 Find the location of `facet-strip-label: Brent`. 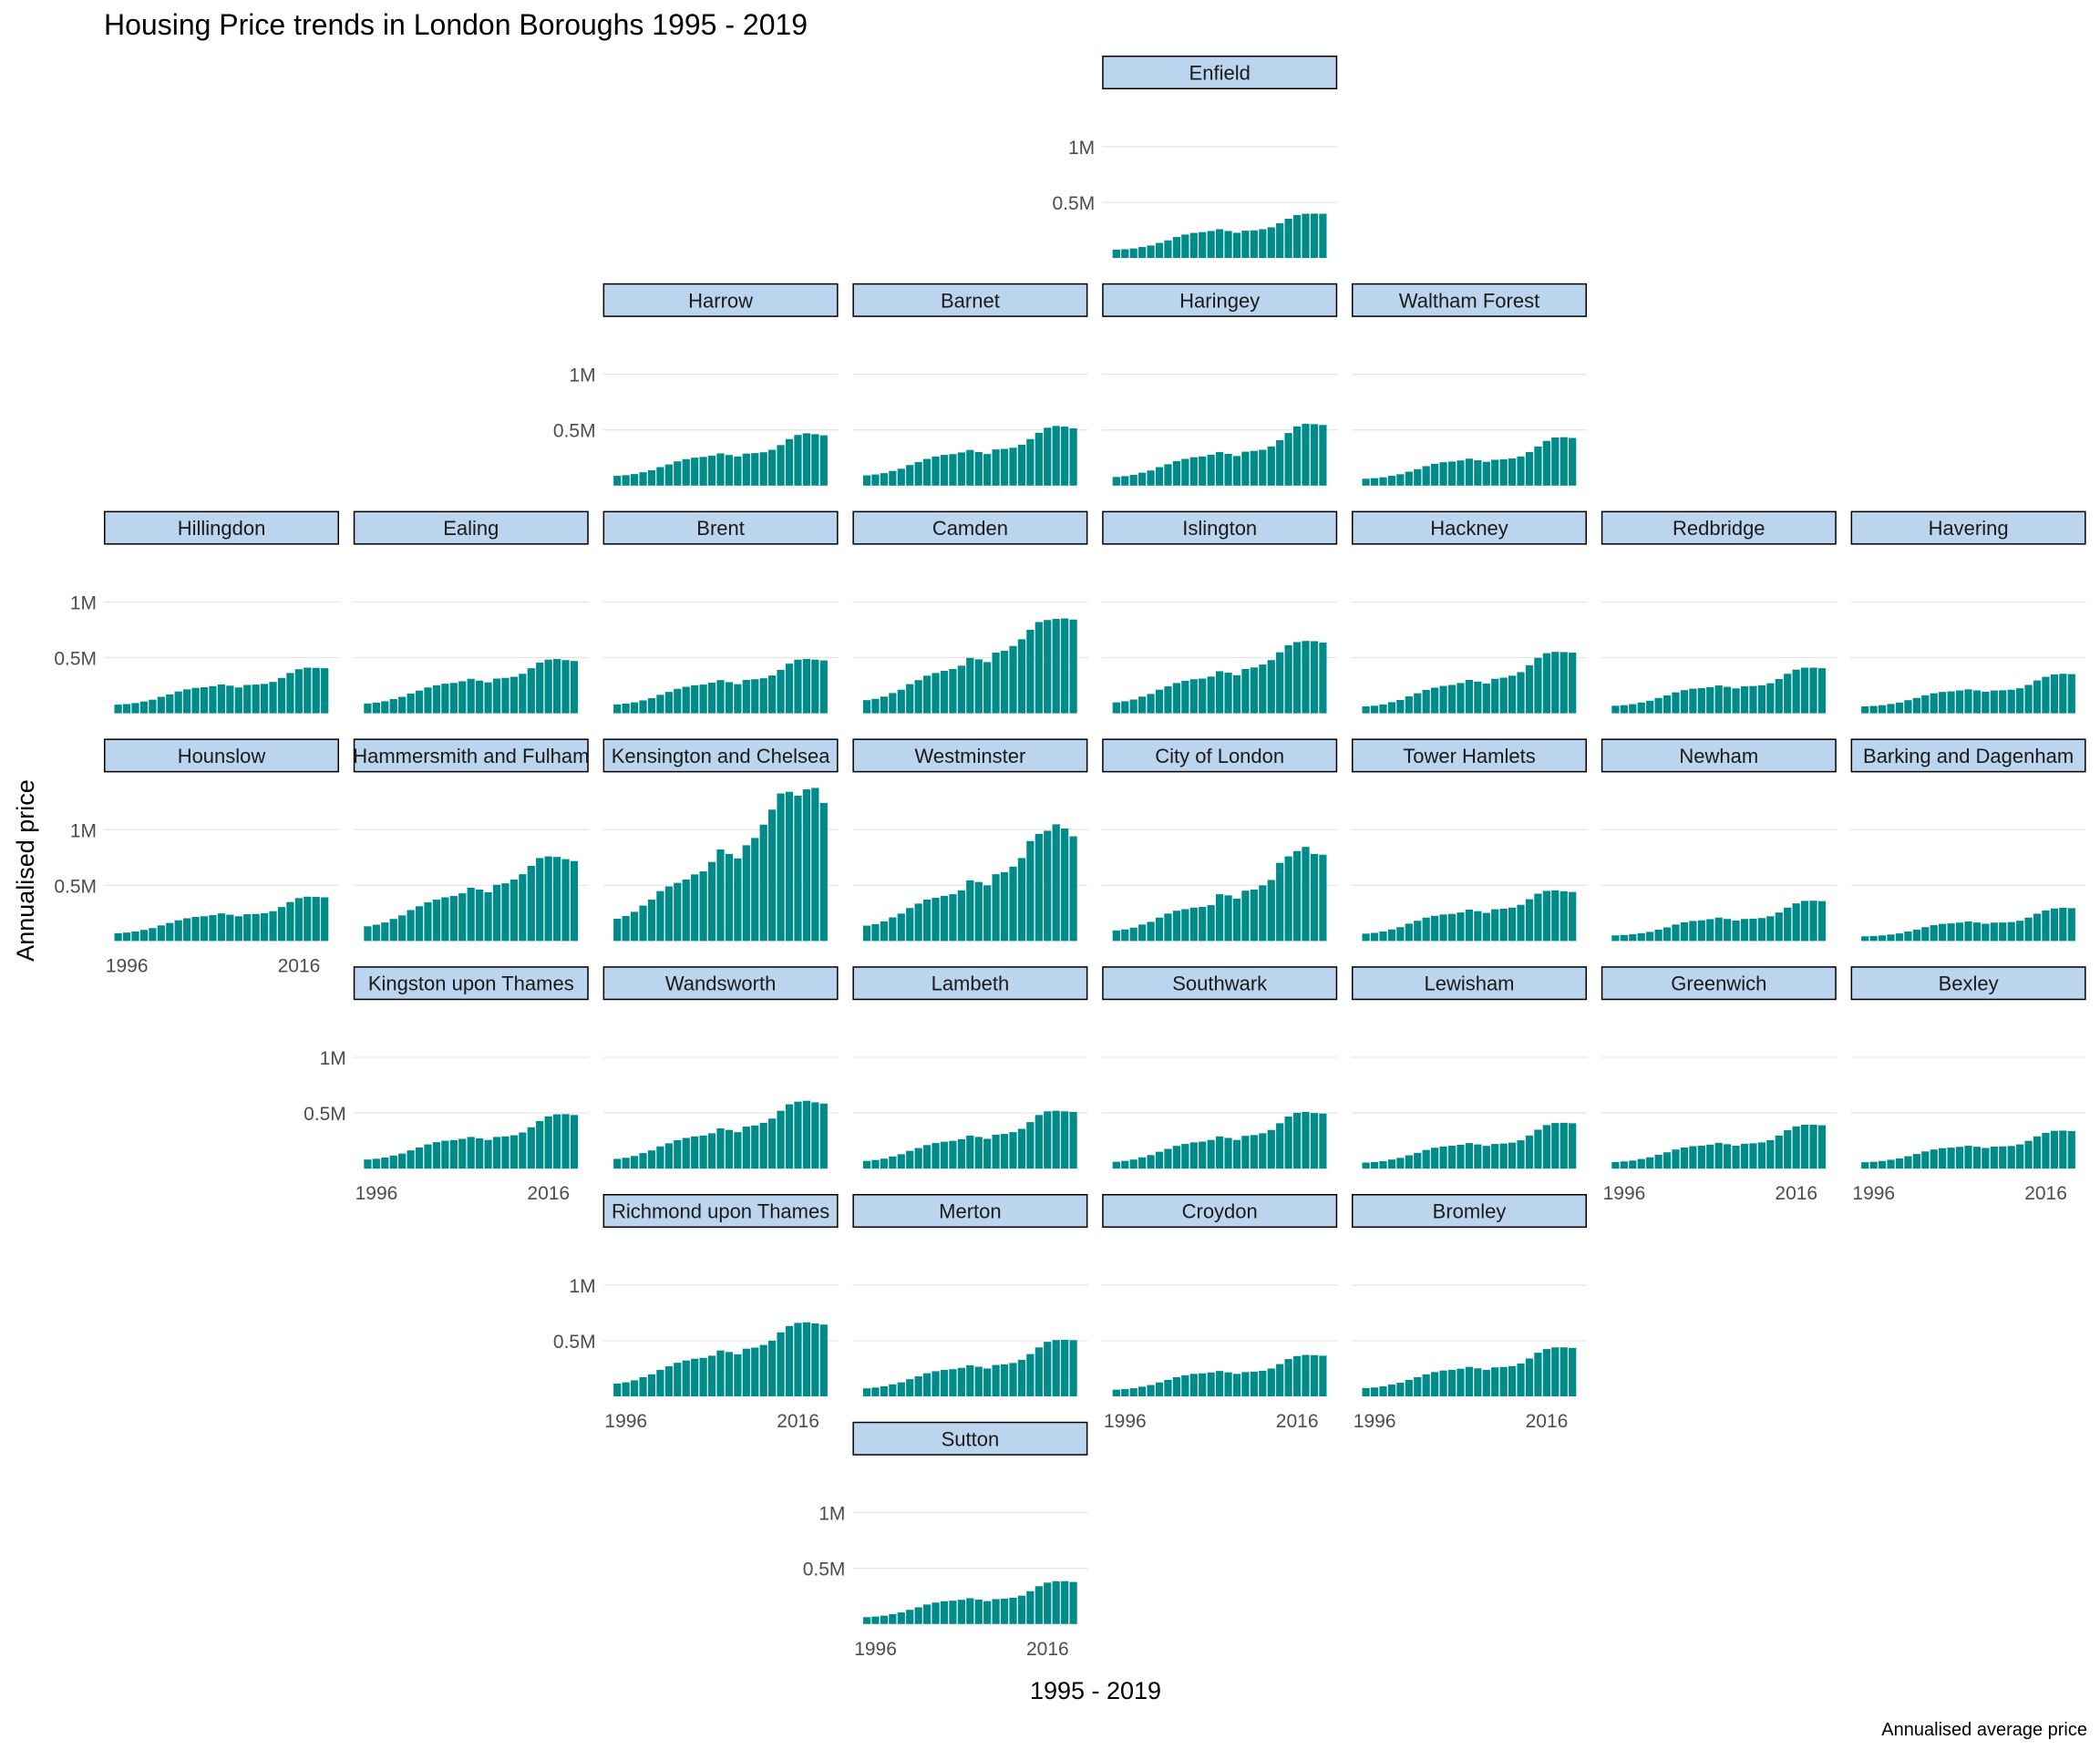

facet-strip-label: Brent is located at coordinates (721, 528).